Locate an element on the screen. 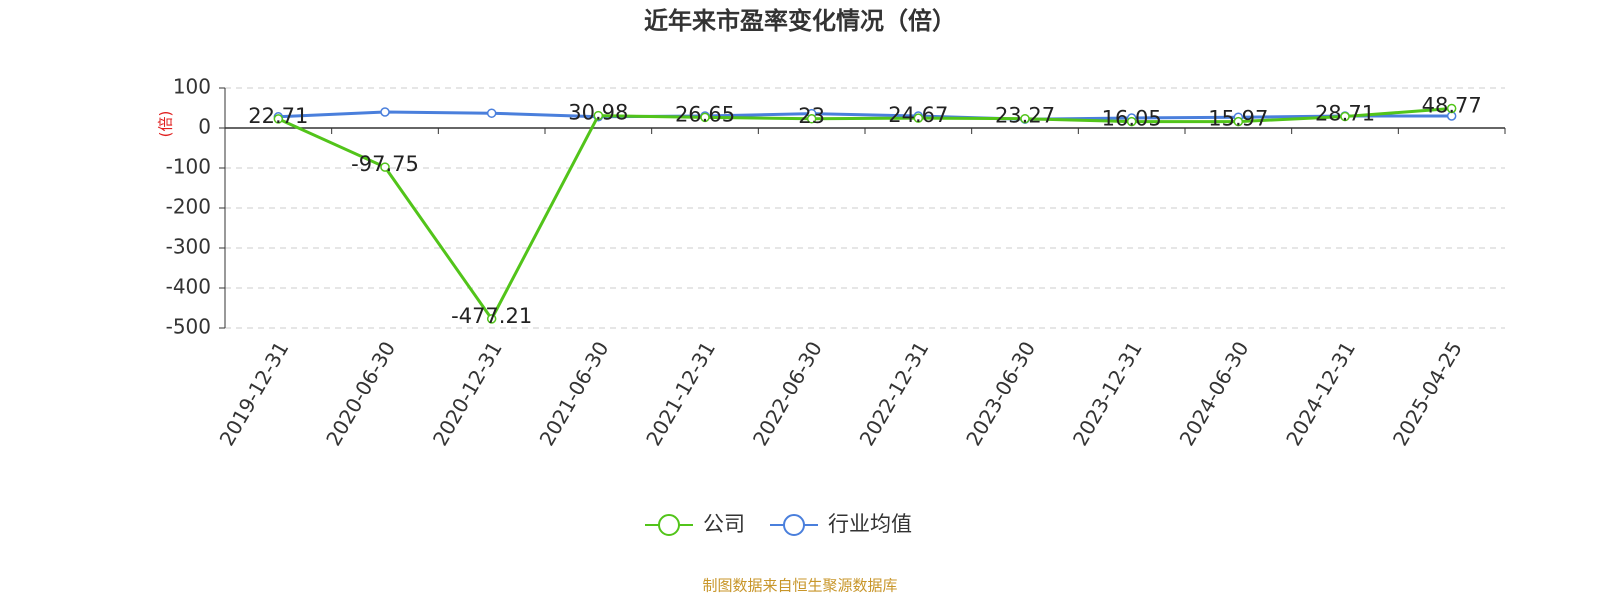 The height and width of the screenshot is (600, 1600). x-tick-label: 2020-06-30 is located at coordinates (360, 393).